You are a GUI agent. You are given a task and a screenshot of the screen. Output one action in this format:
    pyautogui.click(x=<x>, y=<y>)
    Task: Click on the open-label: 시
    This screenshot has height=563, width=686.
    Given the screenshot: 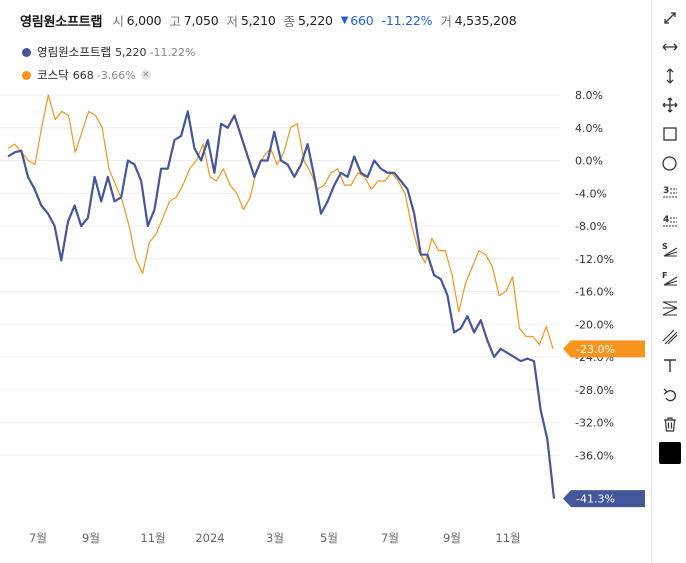 What is the action you would take?
    pyautogui.click(x=118, y=21)
    